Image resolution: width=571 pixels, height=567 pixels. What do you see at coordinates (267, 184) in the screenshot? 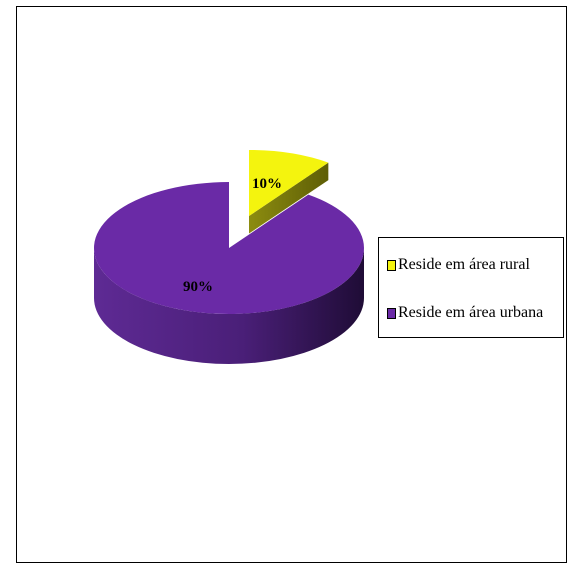
I see `data-label-rural: 10%` at bounding box center [267, 184].